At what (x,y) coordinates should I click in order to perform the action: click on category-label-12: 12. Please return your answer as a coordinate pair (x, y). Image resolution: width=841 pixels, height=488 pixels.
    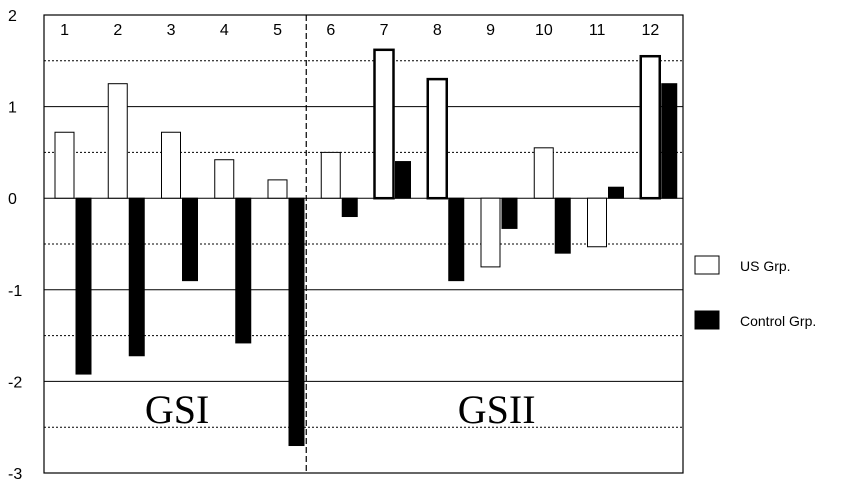
    Looking at the image, I should click on (650, 30).